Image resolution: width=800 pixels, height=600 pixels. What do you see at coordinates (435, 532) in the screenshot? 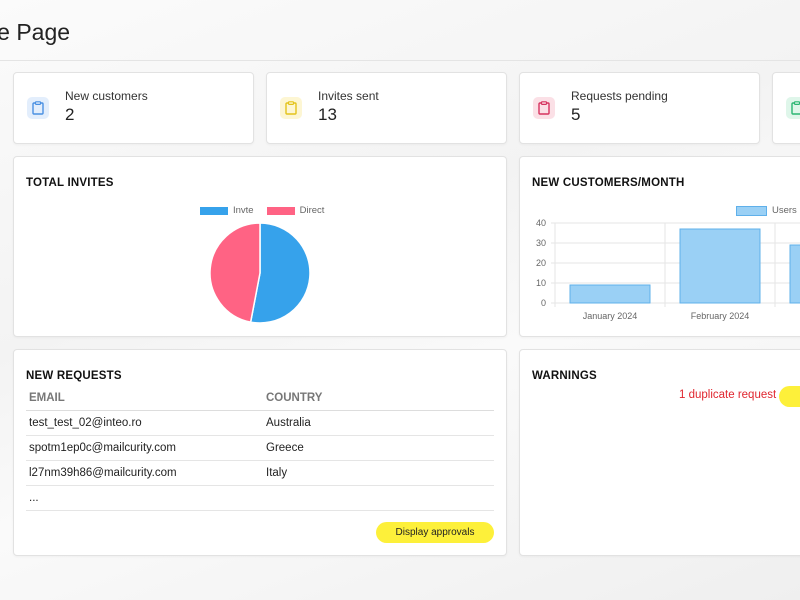
I see `display-approvals-button: Display approvals` at bounding box center [435, 532].